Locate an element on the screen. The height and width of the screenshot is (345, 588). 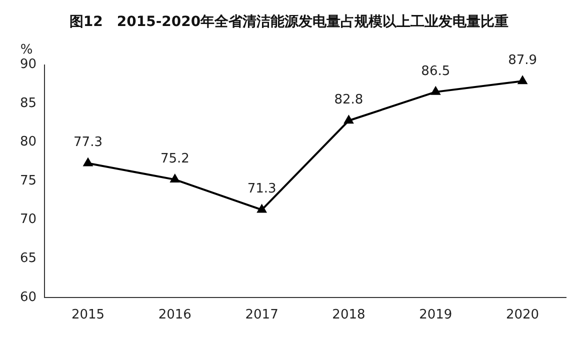
data-label: 77.3 is located at coordinates (88, 142).